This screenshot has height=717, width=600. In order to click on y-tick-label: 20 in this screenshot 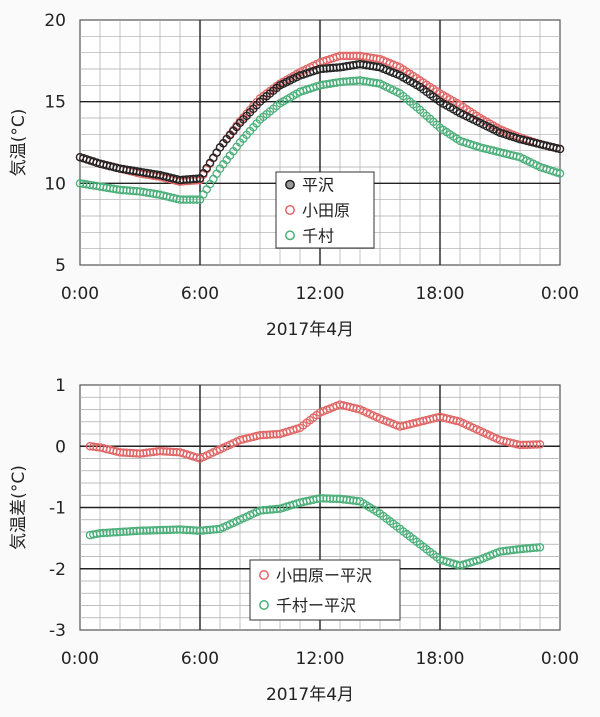, I will do `click(55, 21)`.